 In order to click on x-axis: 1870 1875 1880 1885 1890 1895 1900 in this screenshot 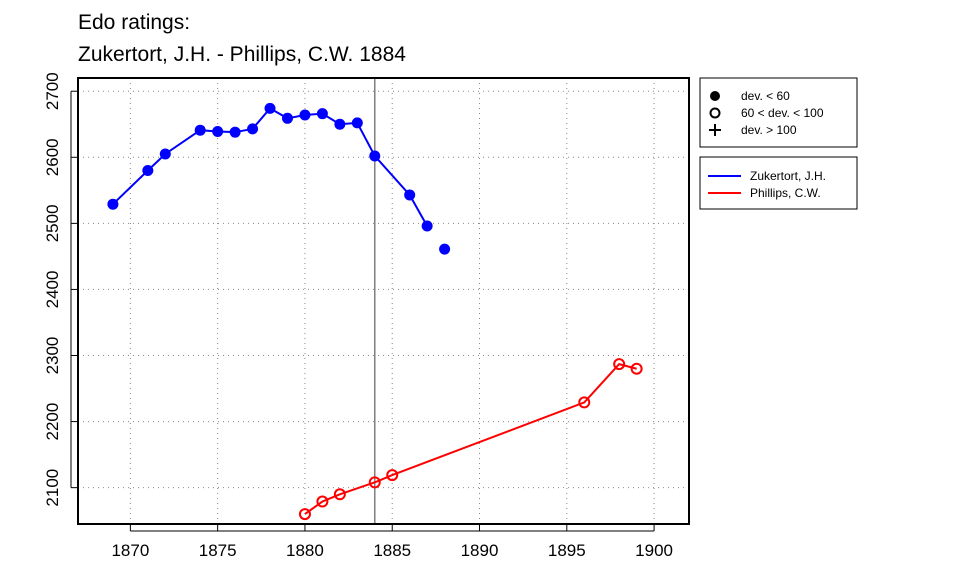, I will do `click(392, 542)`.